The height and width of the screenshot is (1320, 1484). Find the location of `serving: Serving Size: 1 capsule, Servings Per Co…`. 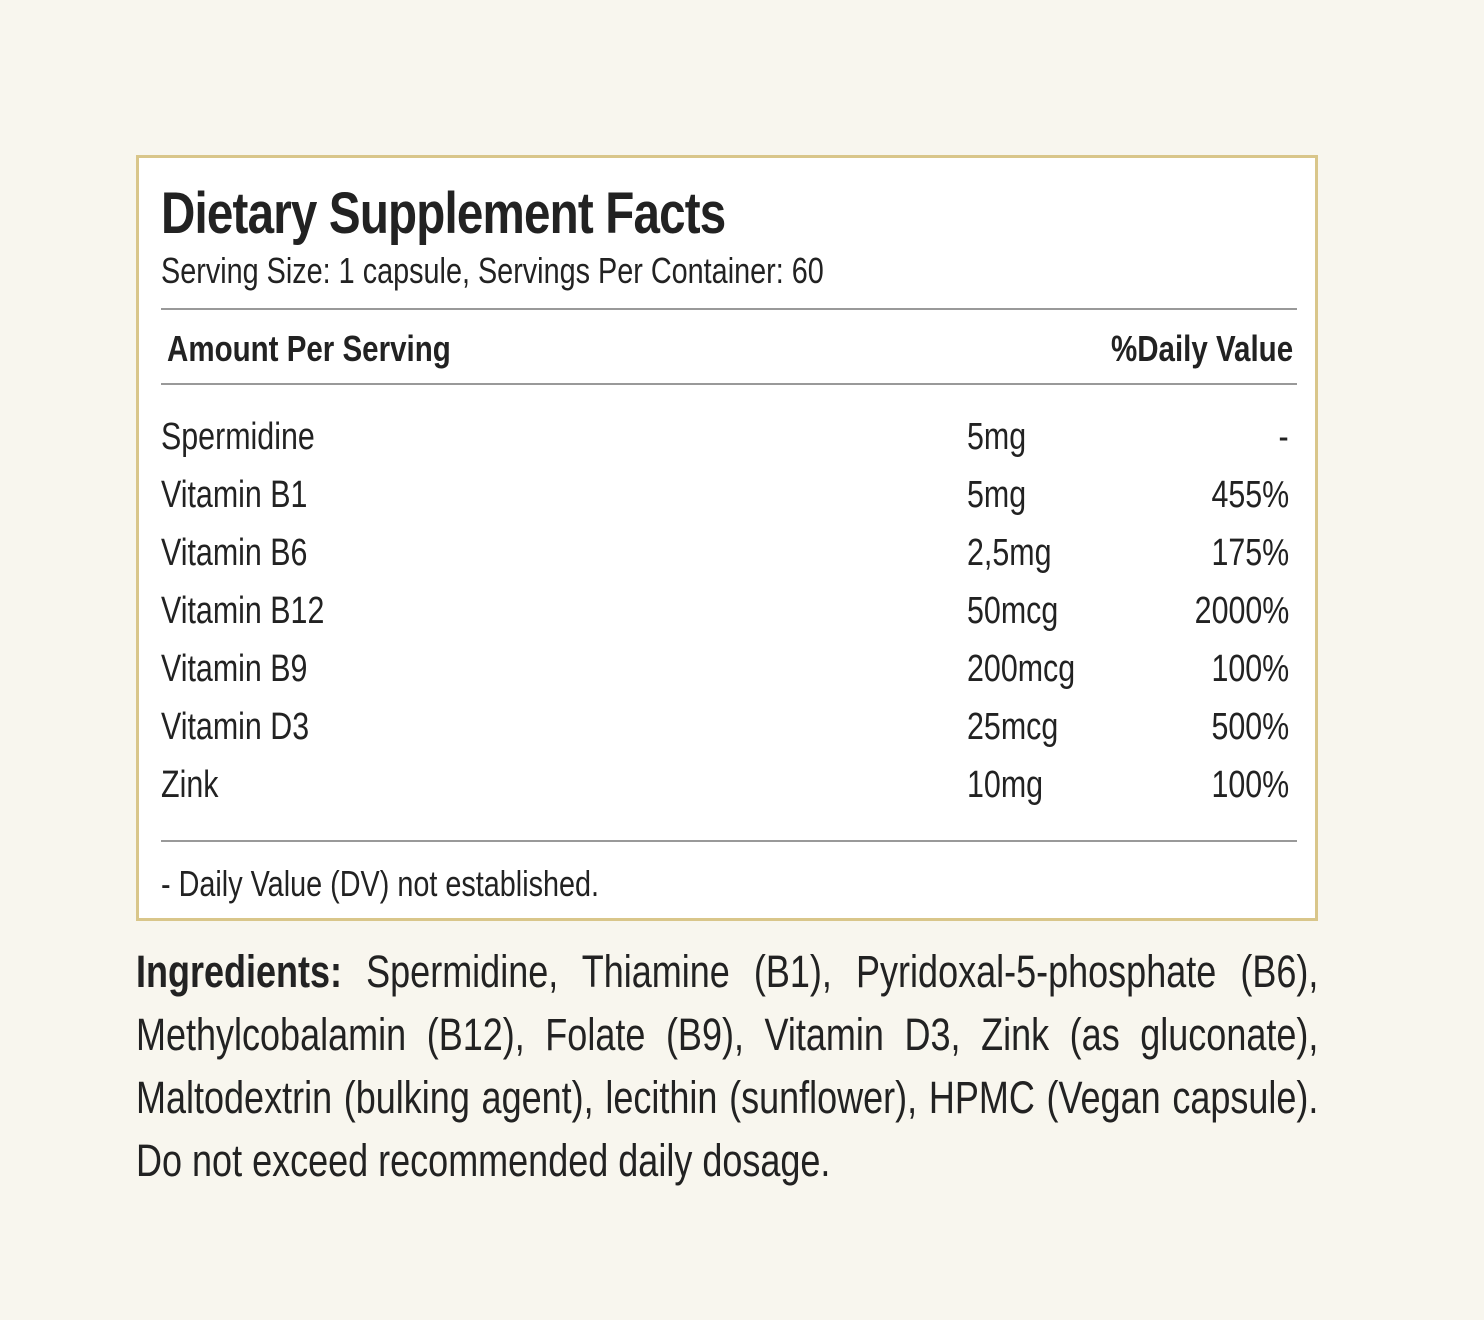

serving: Serving Size: 1 capsule, Servings Per Co… is located at coordinates (492, 270).